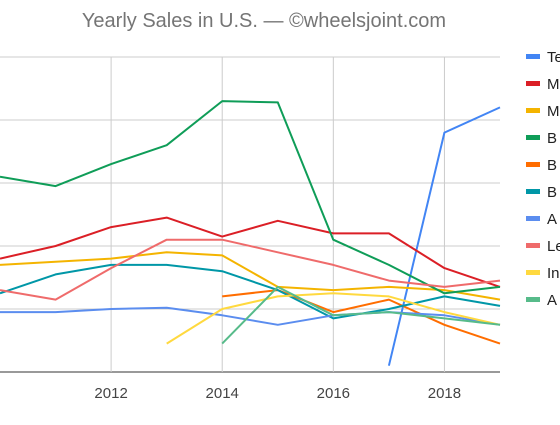  I want to click on legend-label-4: B, so click(552, 165).